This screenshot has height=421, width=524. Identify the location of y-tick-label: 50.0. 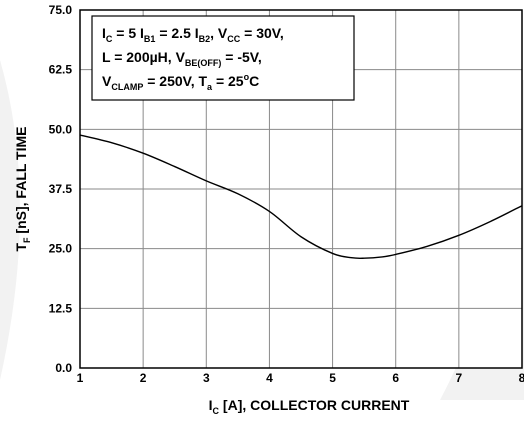
(61, 129).